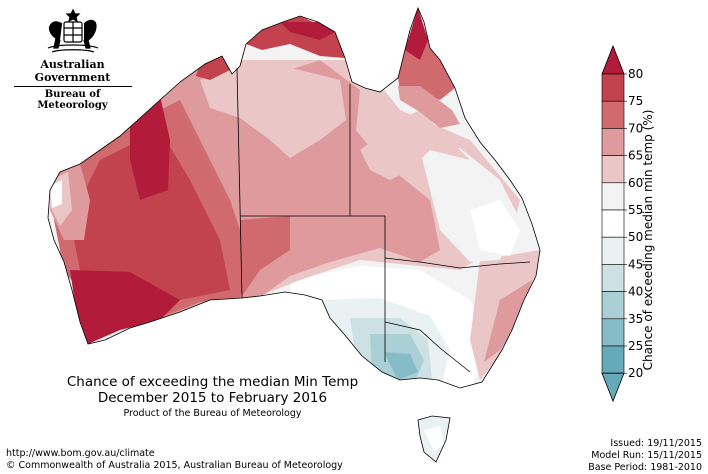 The image size is (708, 474). I want to click on org-divider, so click(72, 86).